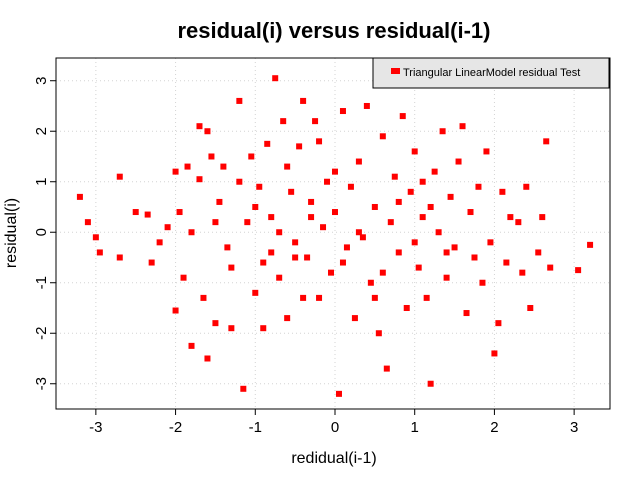 The width and height of the screenshot is (640, 485). I want to click on y-tick-label: 2, so click(41, 131).